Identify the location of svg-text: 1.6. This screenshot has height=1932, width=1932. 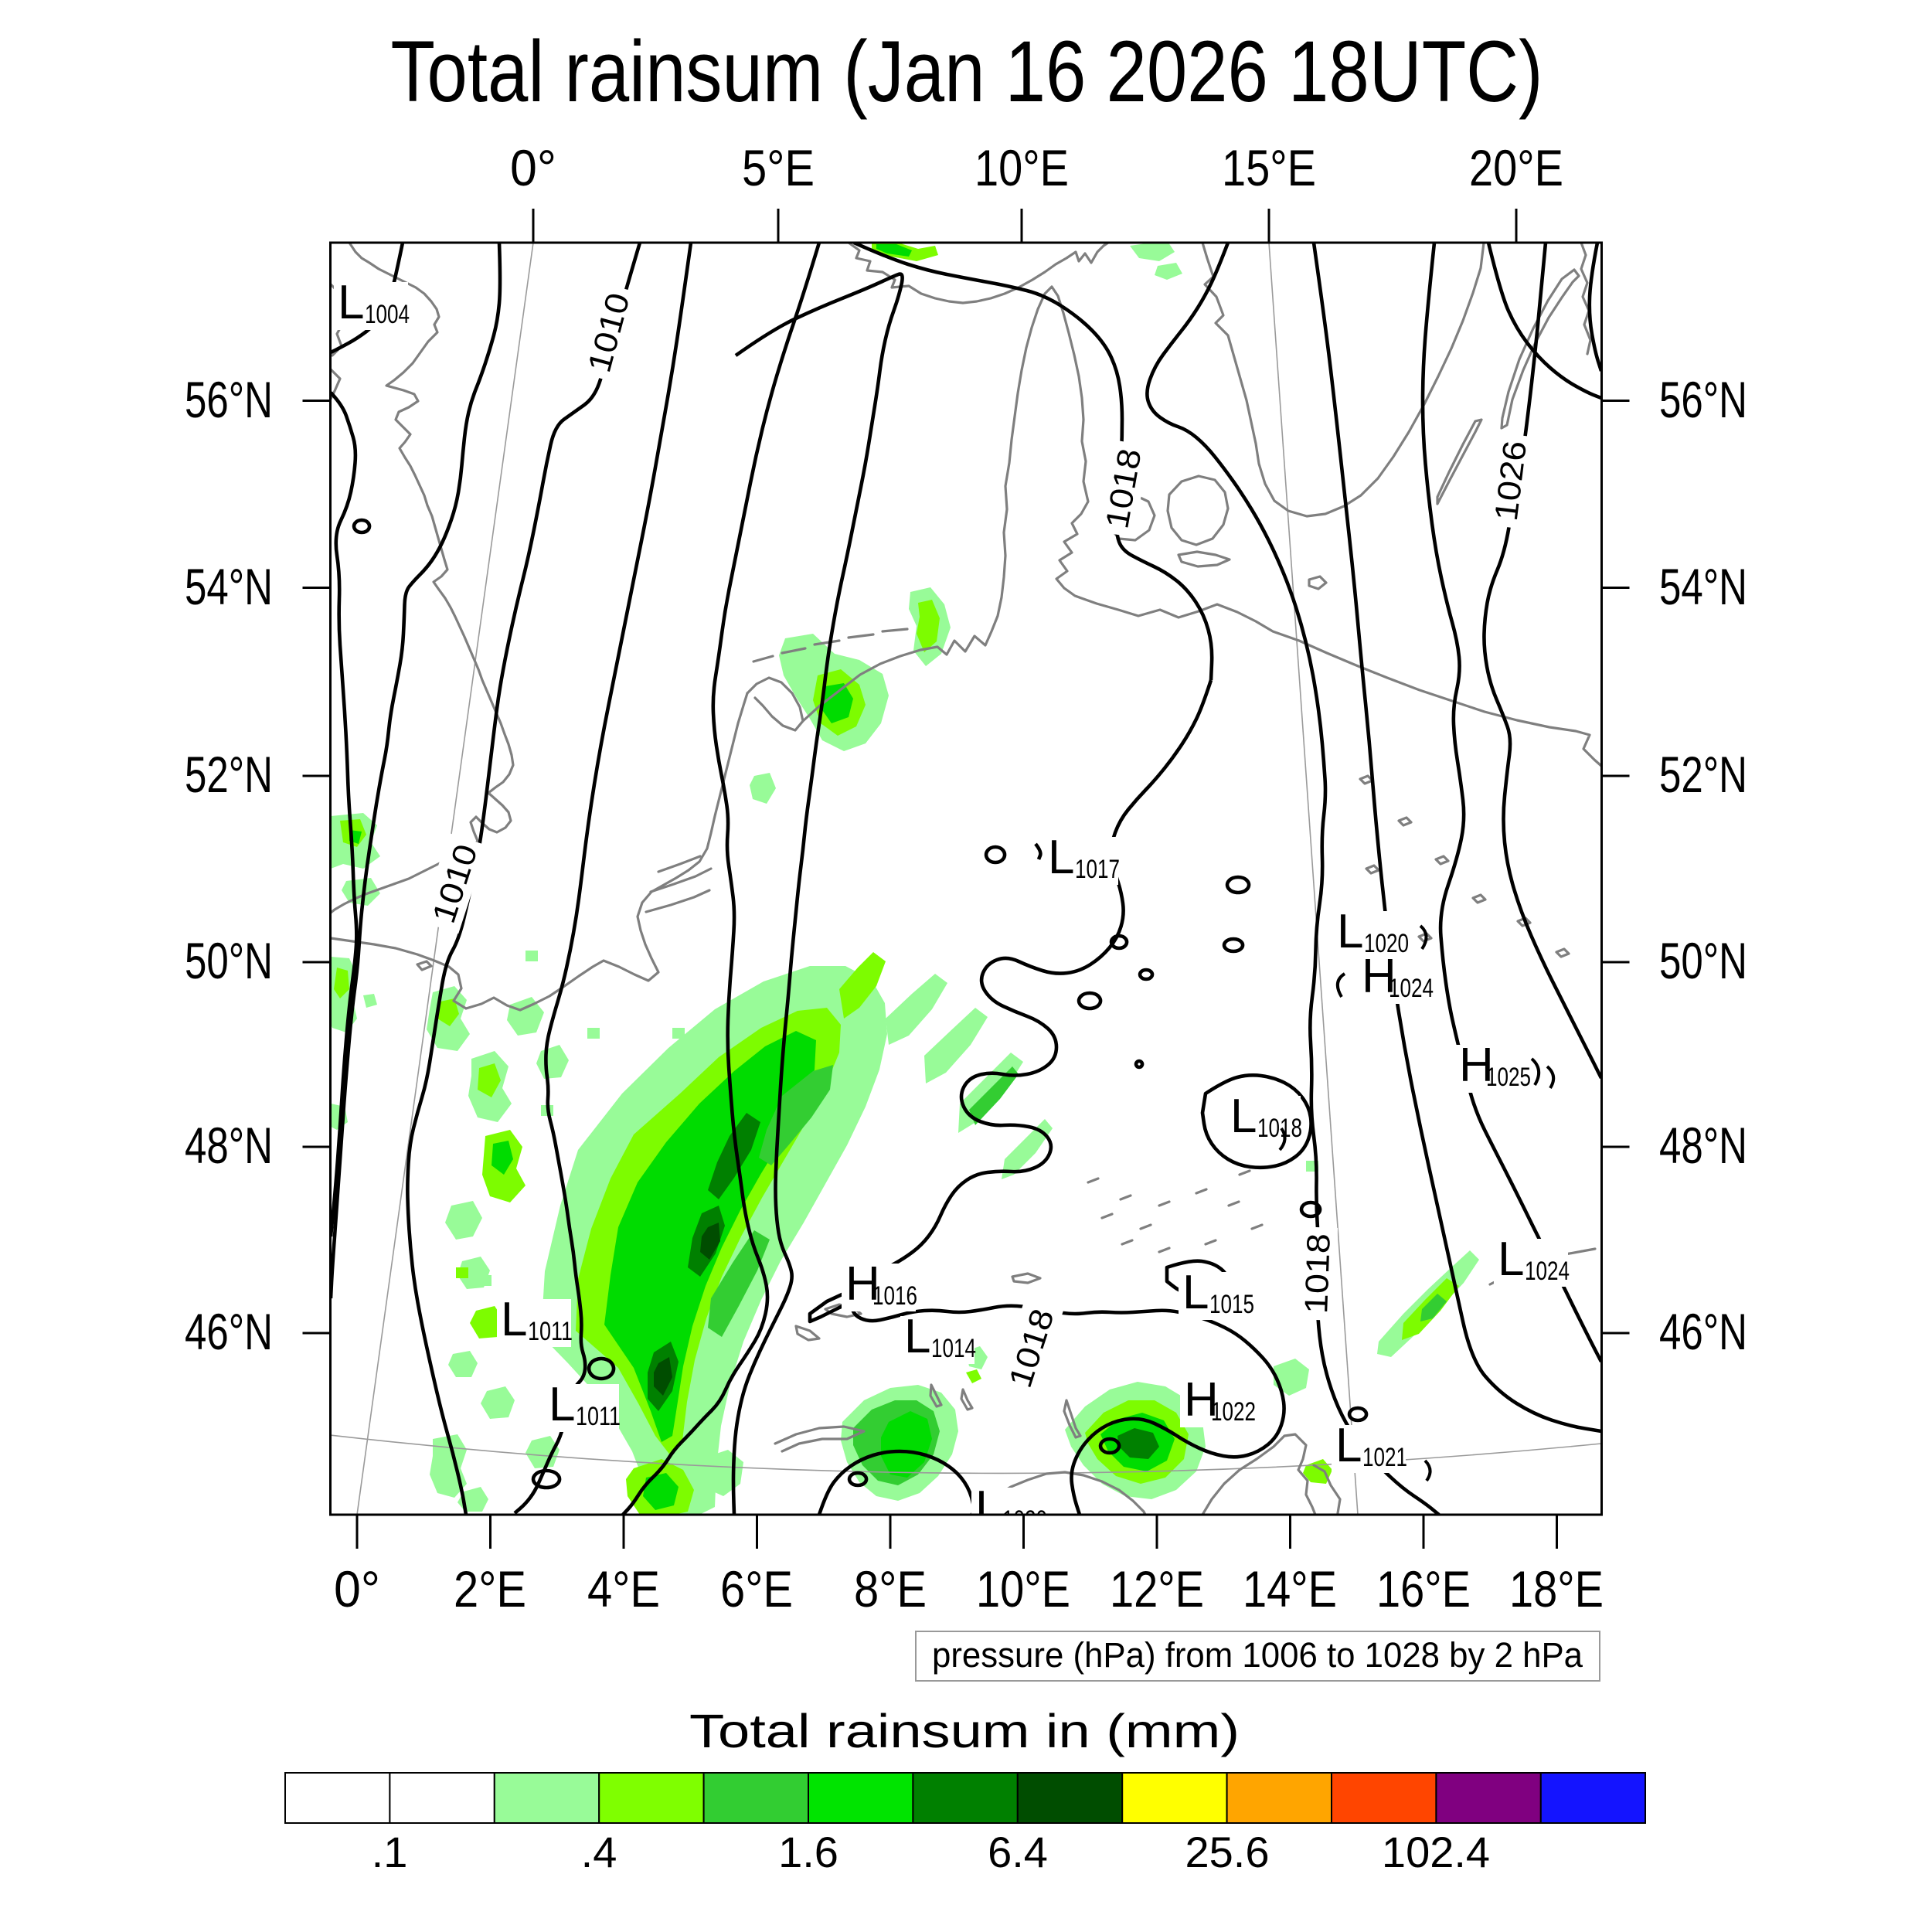
(808, 1852).